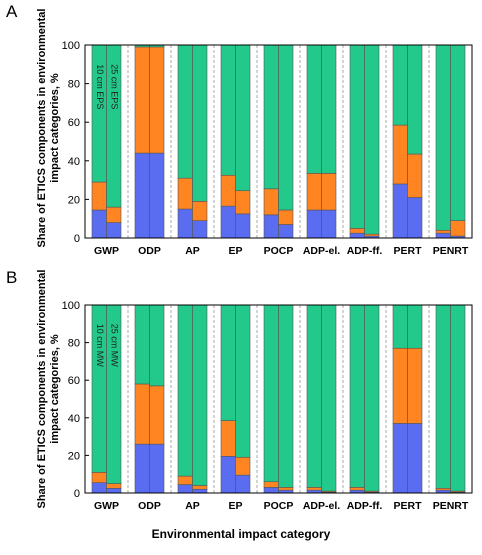  I want to click on y-tick-label: 100, so click(71, 46).